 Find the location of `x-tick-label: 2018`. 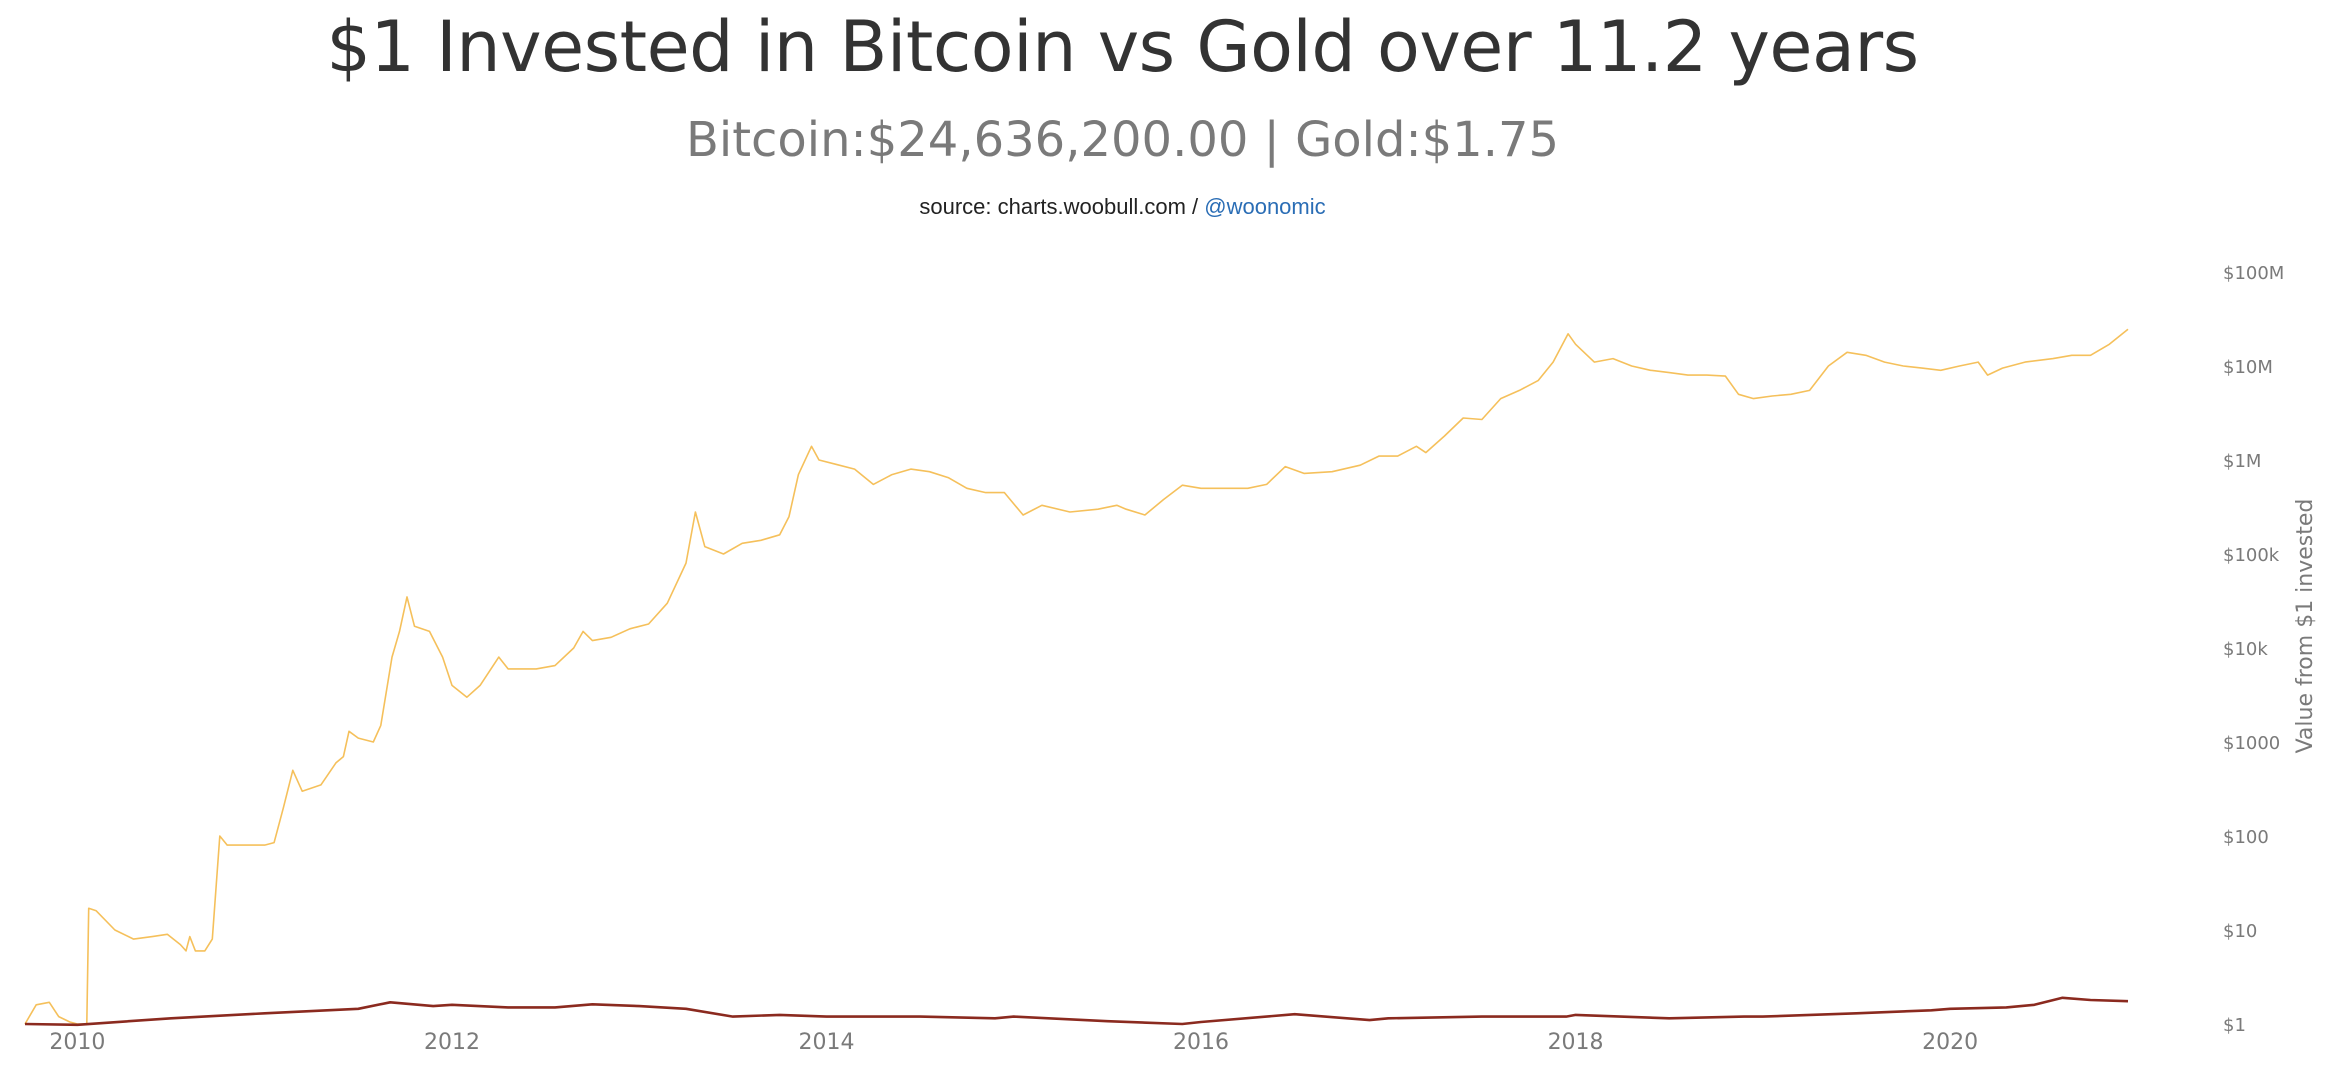

x-tick-label: 2018 is located at coordinates (1576, 1042).